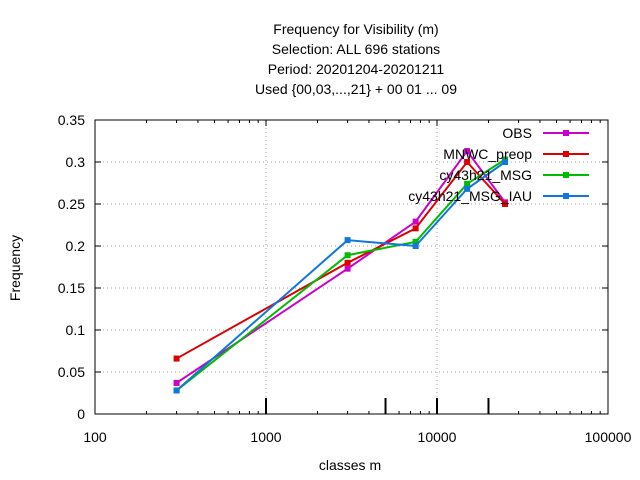  Describe the element at coordinates (76, 246) in the screenshot. I see `y-tick-label: 0.2` at that location.